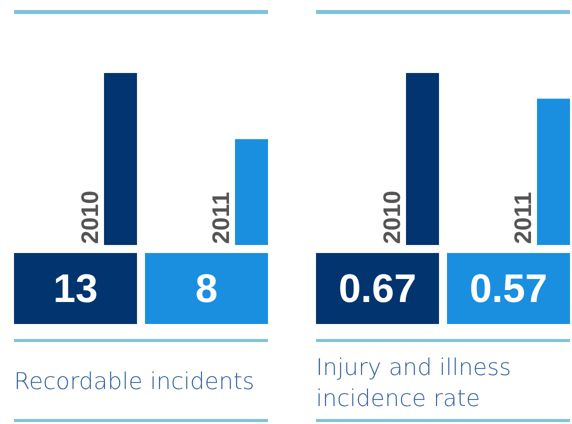 This screenshot has width=572, height=424. What do you see at coordinates (377, 289) in the screenshot?
I see `data-label: 0.67` at bounding box center [377, 289].